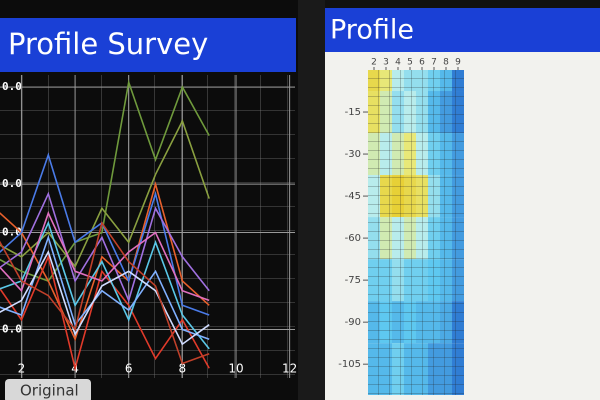 The width and height of the screenshot is (600, 400). What do you see at coordinates (386, 63) in the screenshot?
I see `x-tick-label: 3` at bounding box center [386, 63].